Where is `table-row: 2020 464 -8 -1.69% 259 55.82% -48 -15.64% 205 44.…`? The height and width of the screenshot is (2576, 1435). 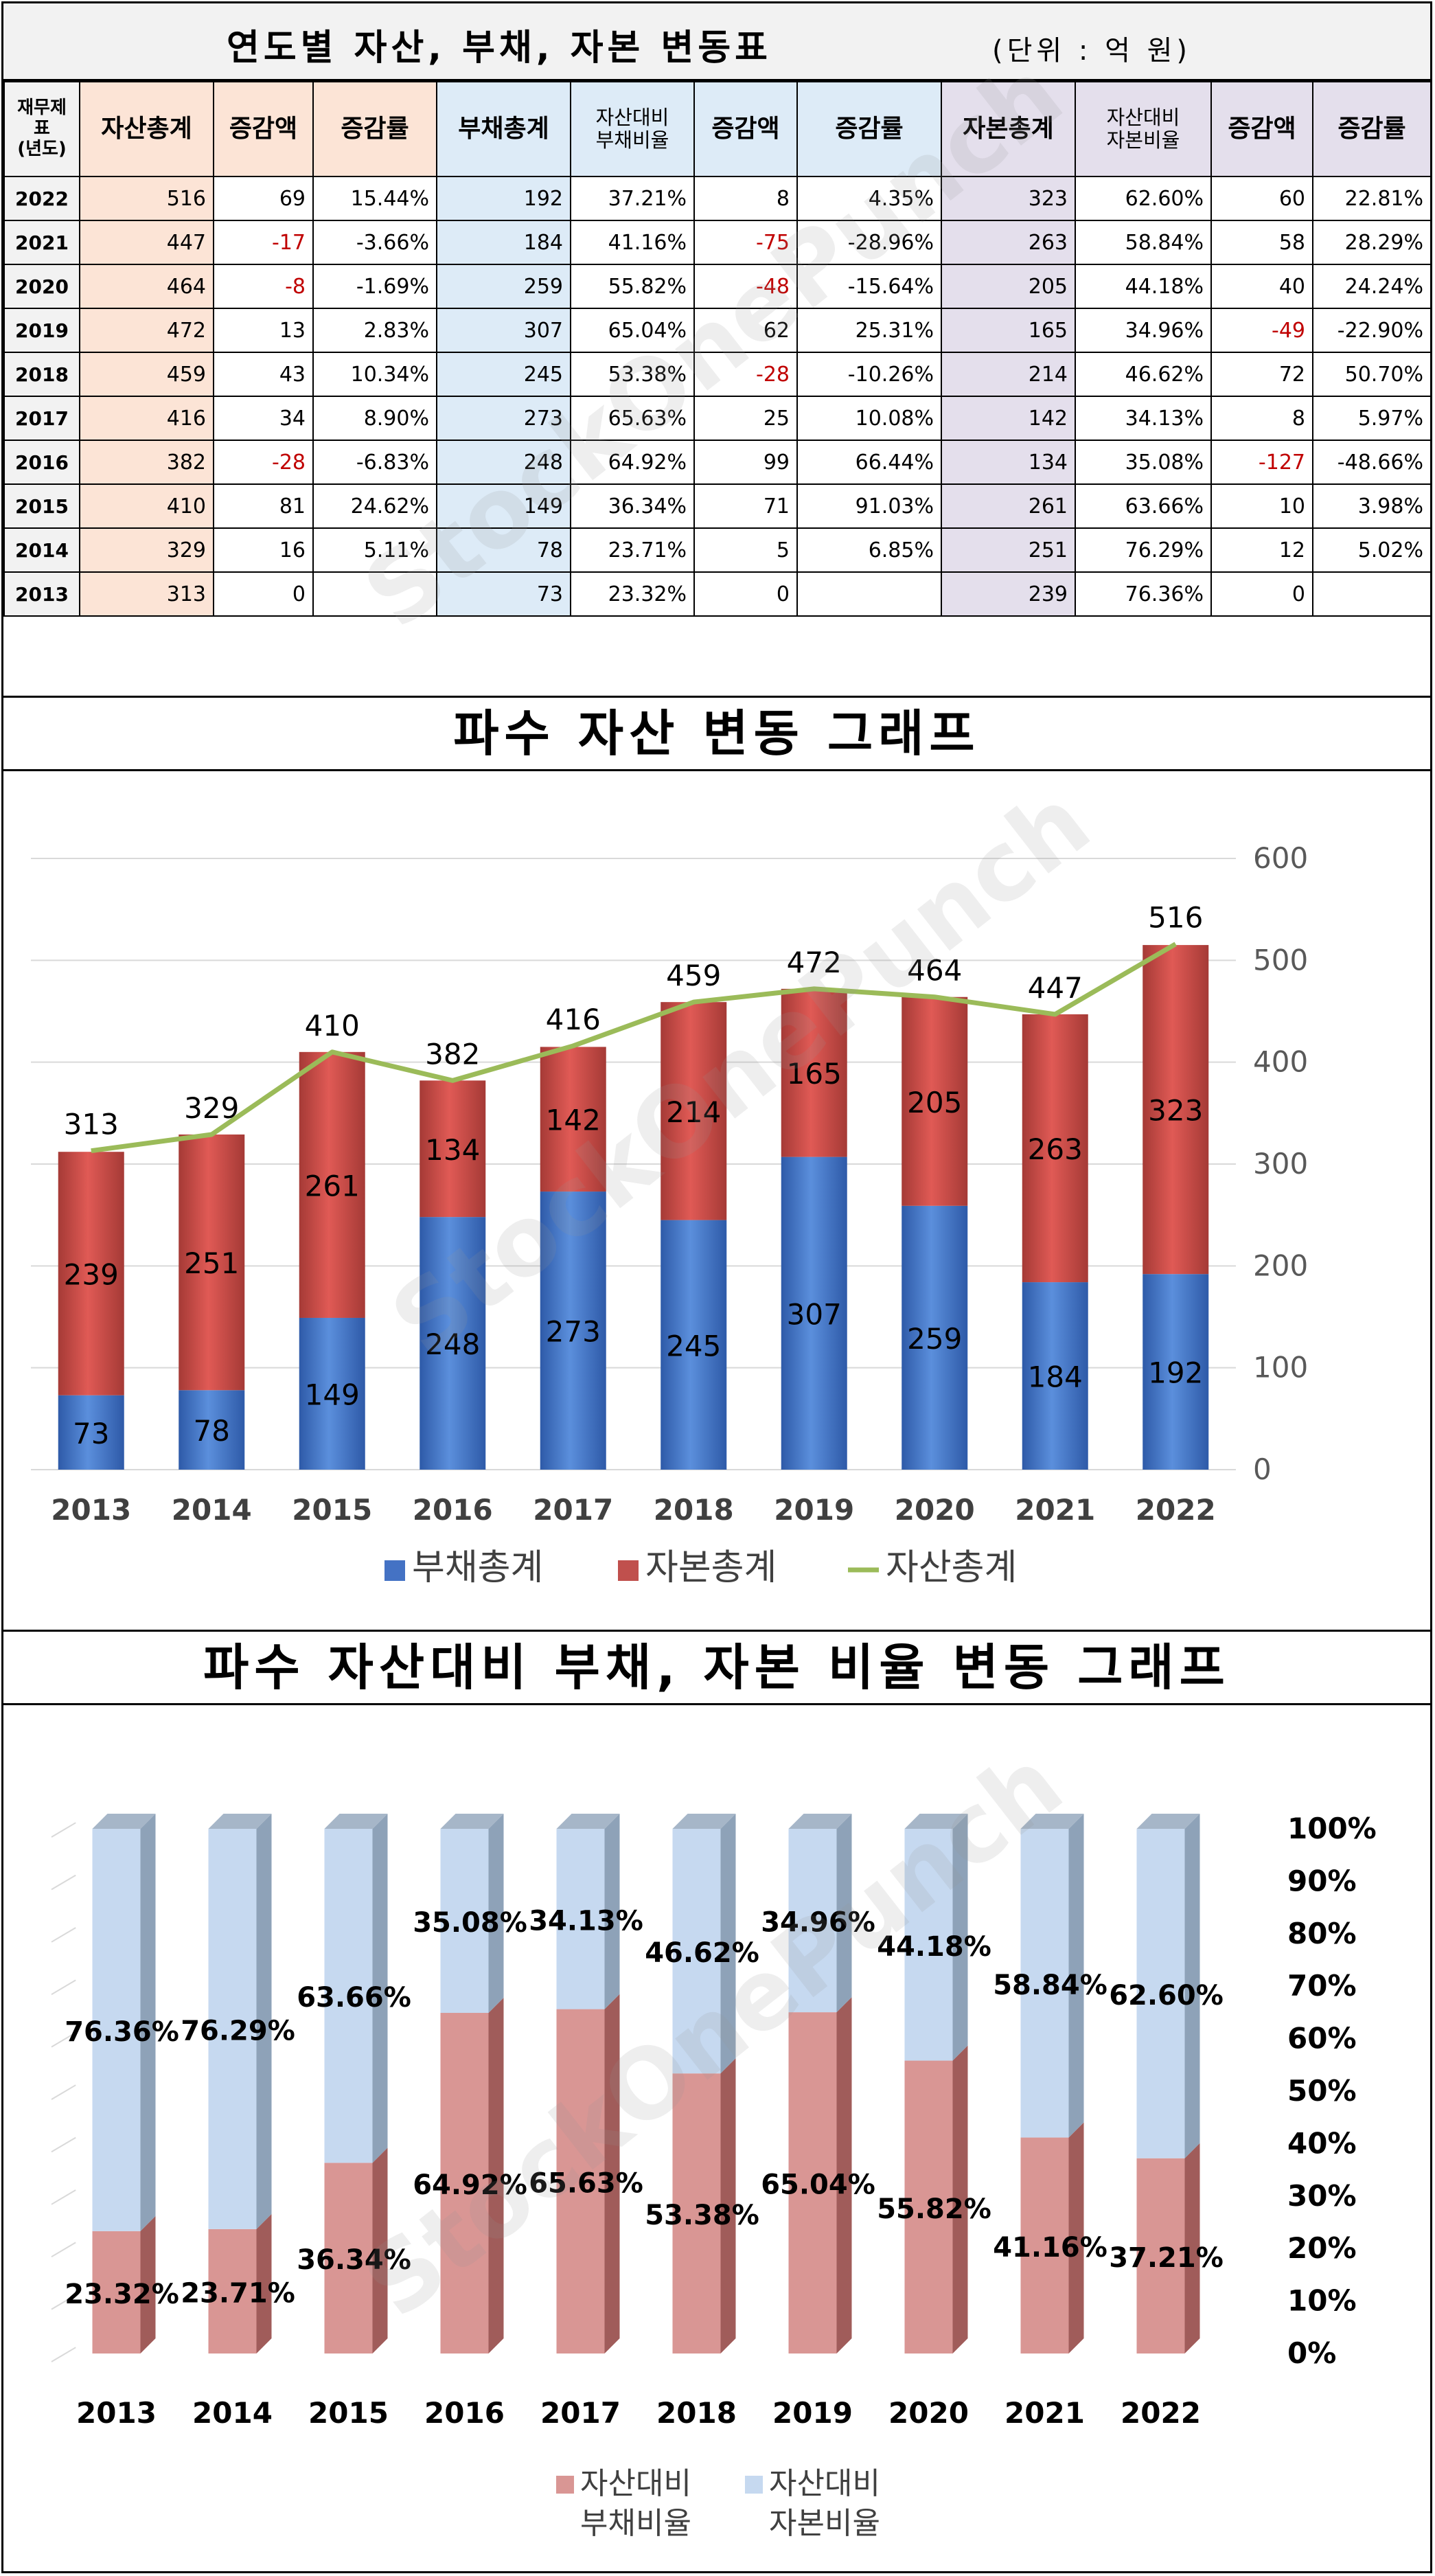 table-row: 2020 464 -8 -1.69% 259 55.82% -48 -15.64% 205 44.… is located at coordinates (717, 286).